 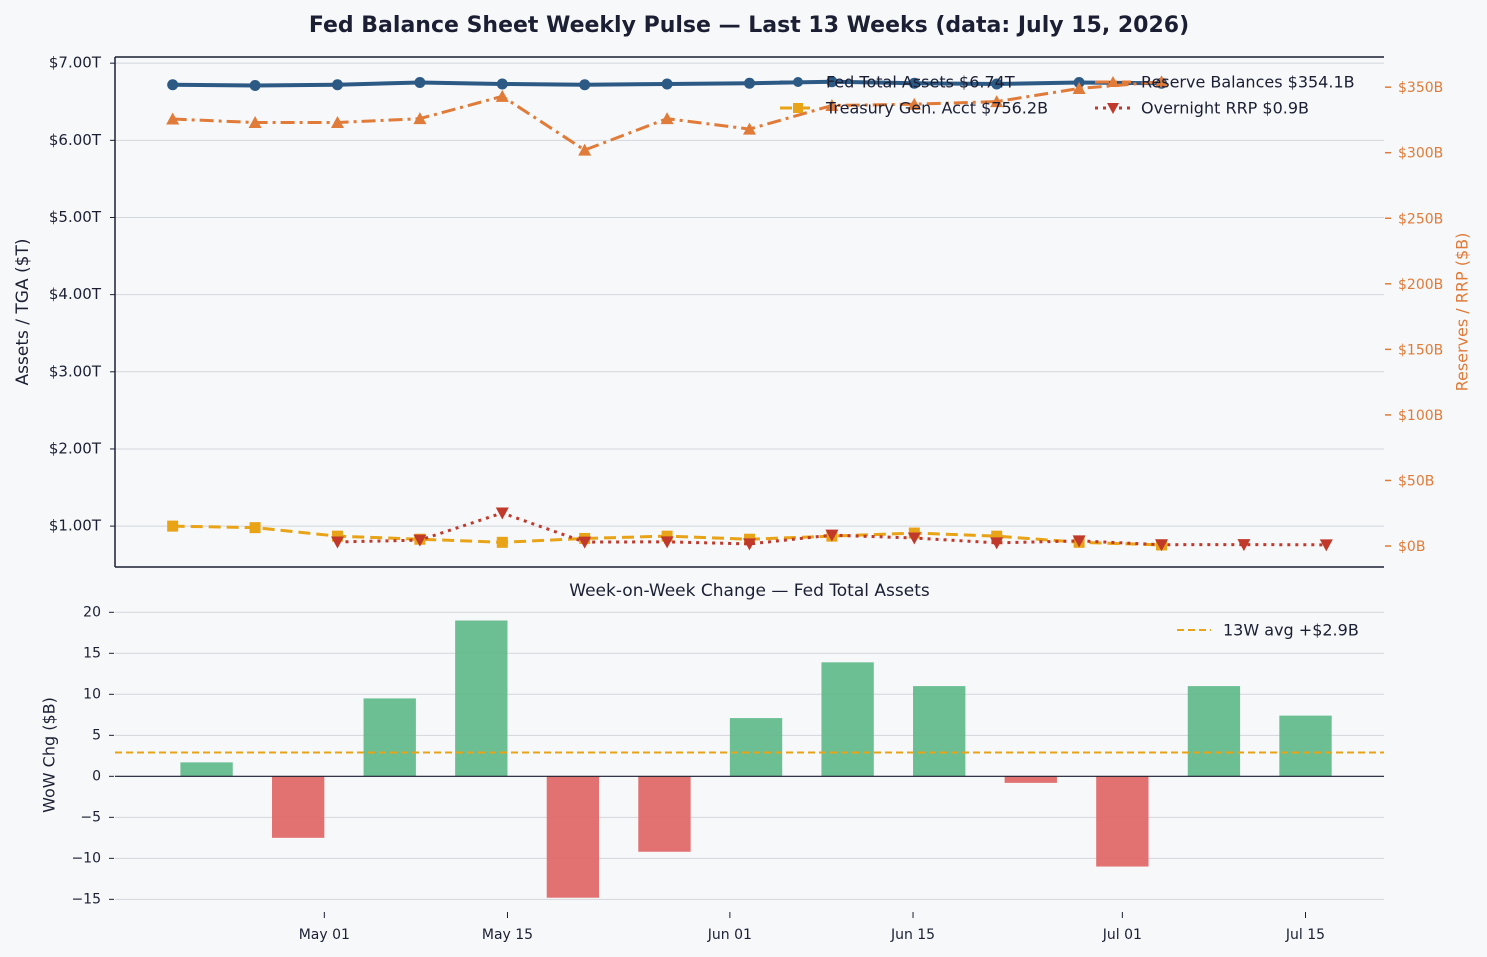 What do you see at coordinates (1420, 416) in the screenshot?
I see `y2-tick-label: $100B` at bounding box center [1420, 416].